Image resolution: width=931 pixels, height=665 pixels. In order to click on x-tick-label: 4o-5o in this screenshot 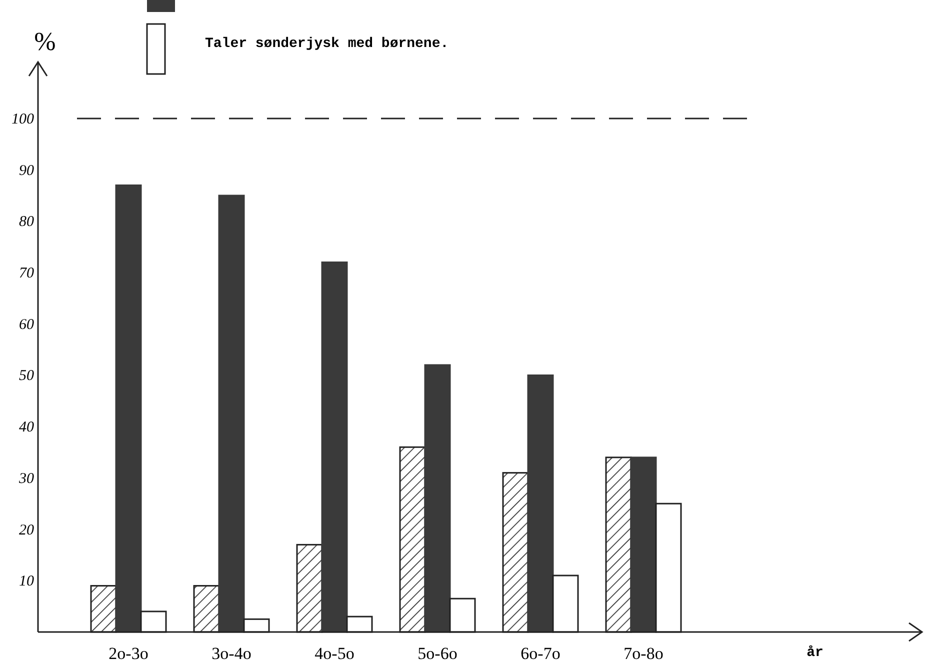, I will do `click(334, 653)`.